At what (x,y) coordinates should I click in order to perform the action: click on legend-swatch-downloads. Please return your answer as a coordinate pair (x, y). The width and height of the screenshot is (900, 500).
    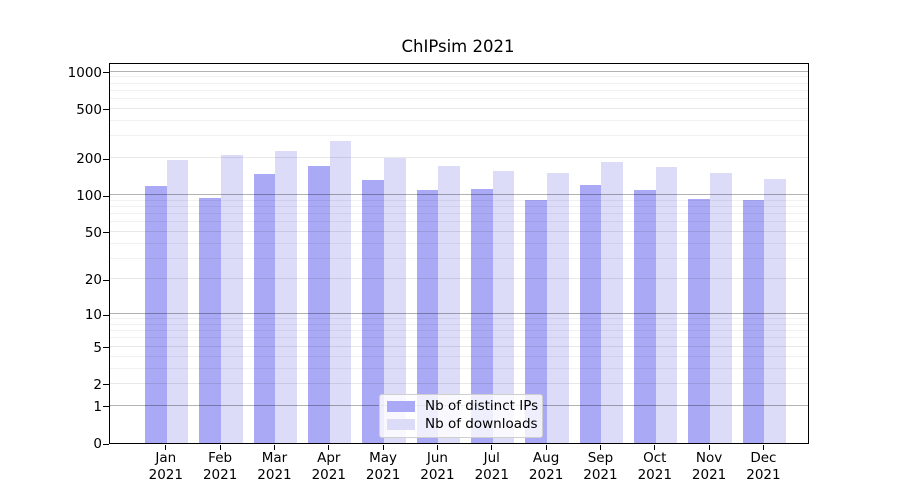
    Looking at the image, I should click on (401, 424).